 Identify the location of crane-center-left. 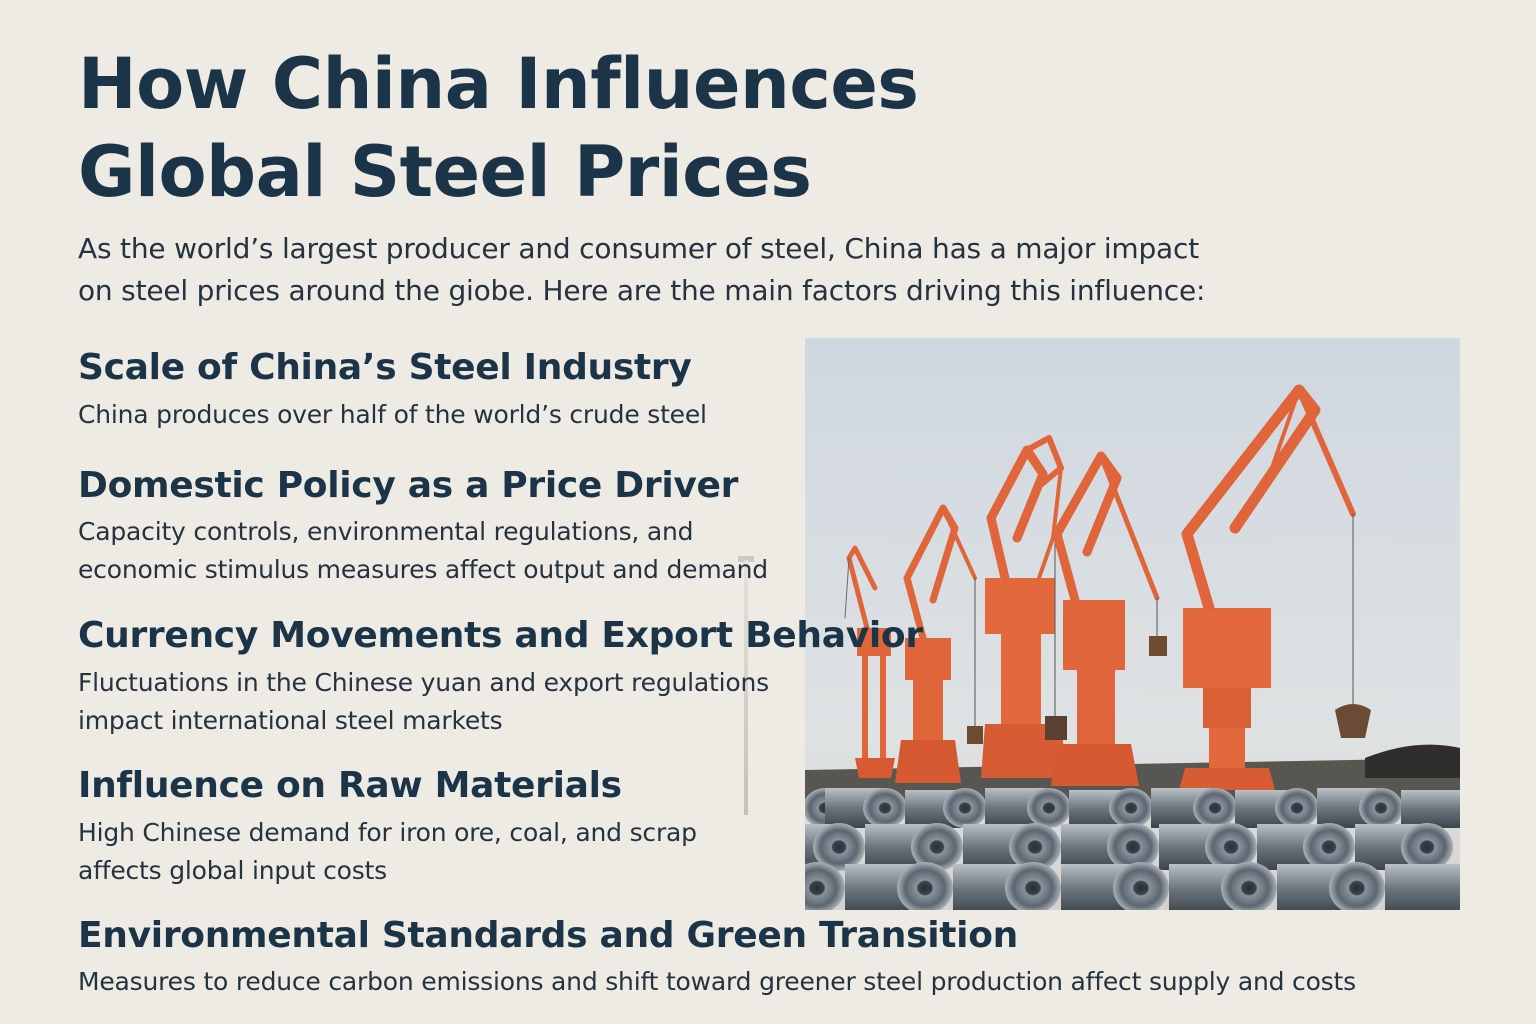
(1024, 606).